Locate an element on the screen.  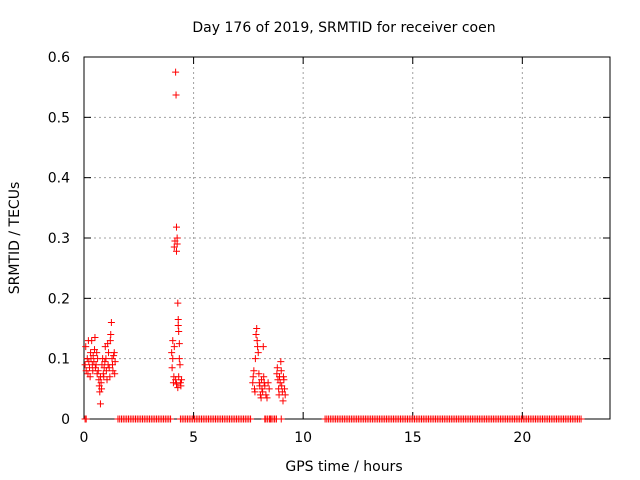
x-tick-label: 10 is located at coordinates (303, 438).